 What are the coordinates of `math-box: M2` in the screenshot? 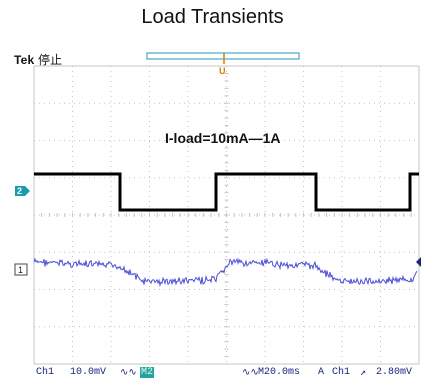 It's located at (147, 372).